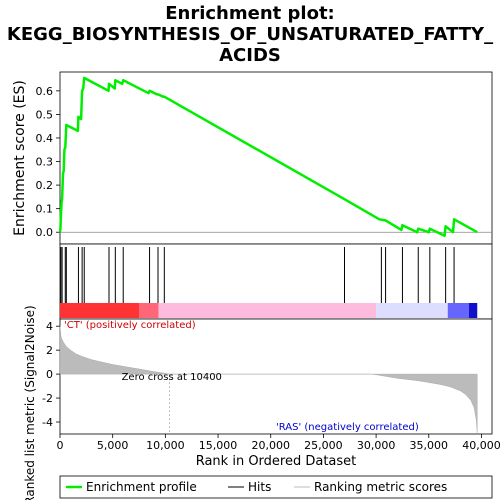 This screenshot has width=500, height=500. What do you see at coordinates (47, 422) in the screenshot?
I see `metric-y-tick-label: -4` at bounding box center [47, 422].